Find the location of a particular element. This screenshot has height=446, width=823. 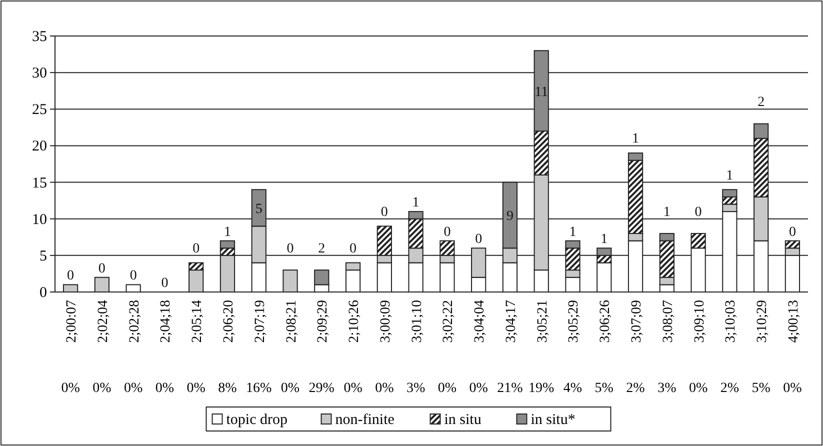

x-tick-label: 2;05;14 is located at coordinates (198, 321).